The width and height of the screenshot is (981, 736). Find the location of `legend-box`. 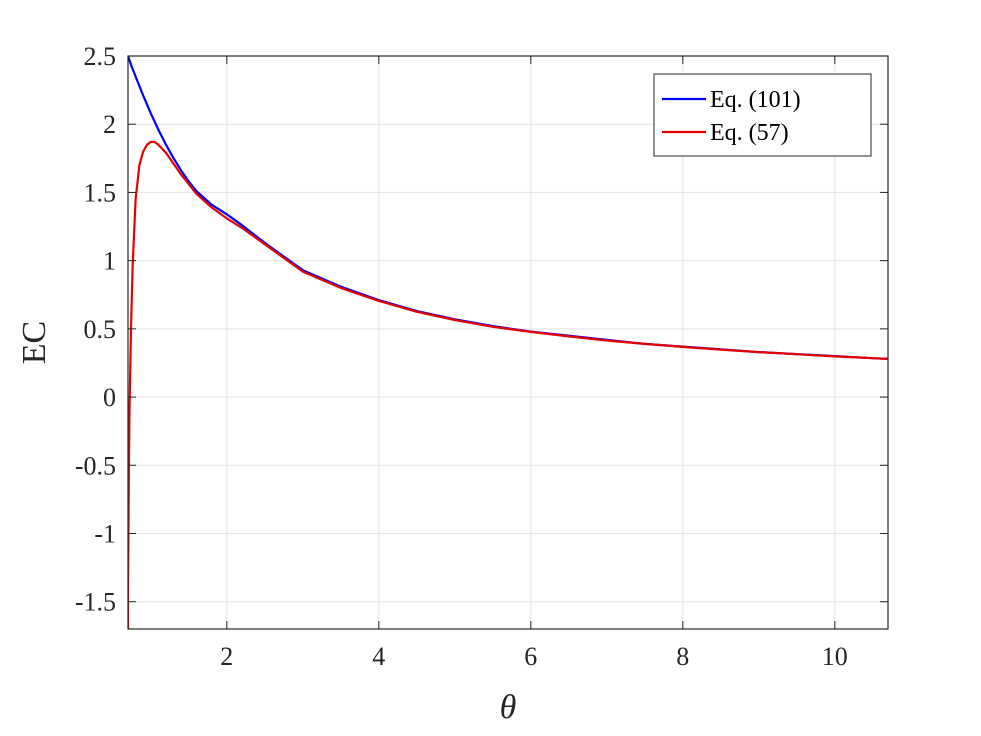

legend-box is located at coordinates (762, 115).